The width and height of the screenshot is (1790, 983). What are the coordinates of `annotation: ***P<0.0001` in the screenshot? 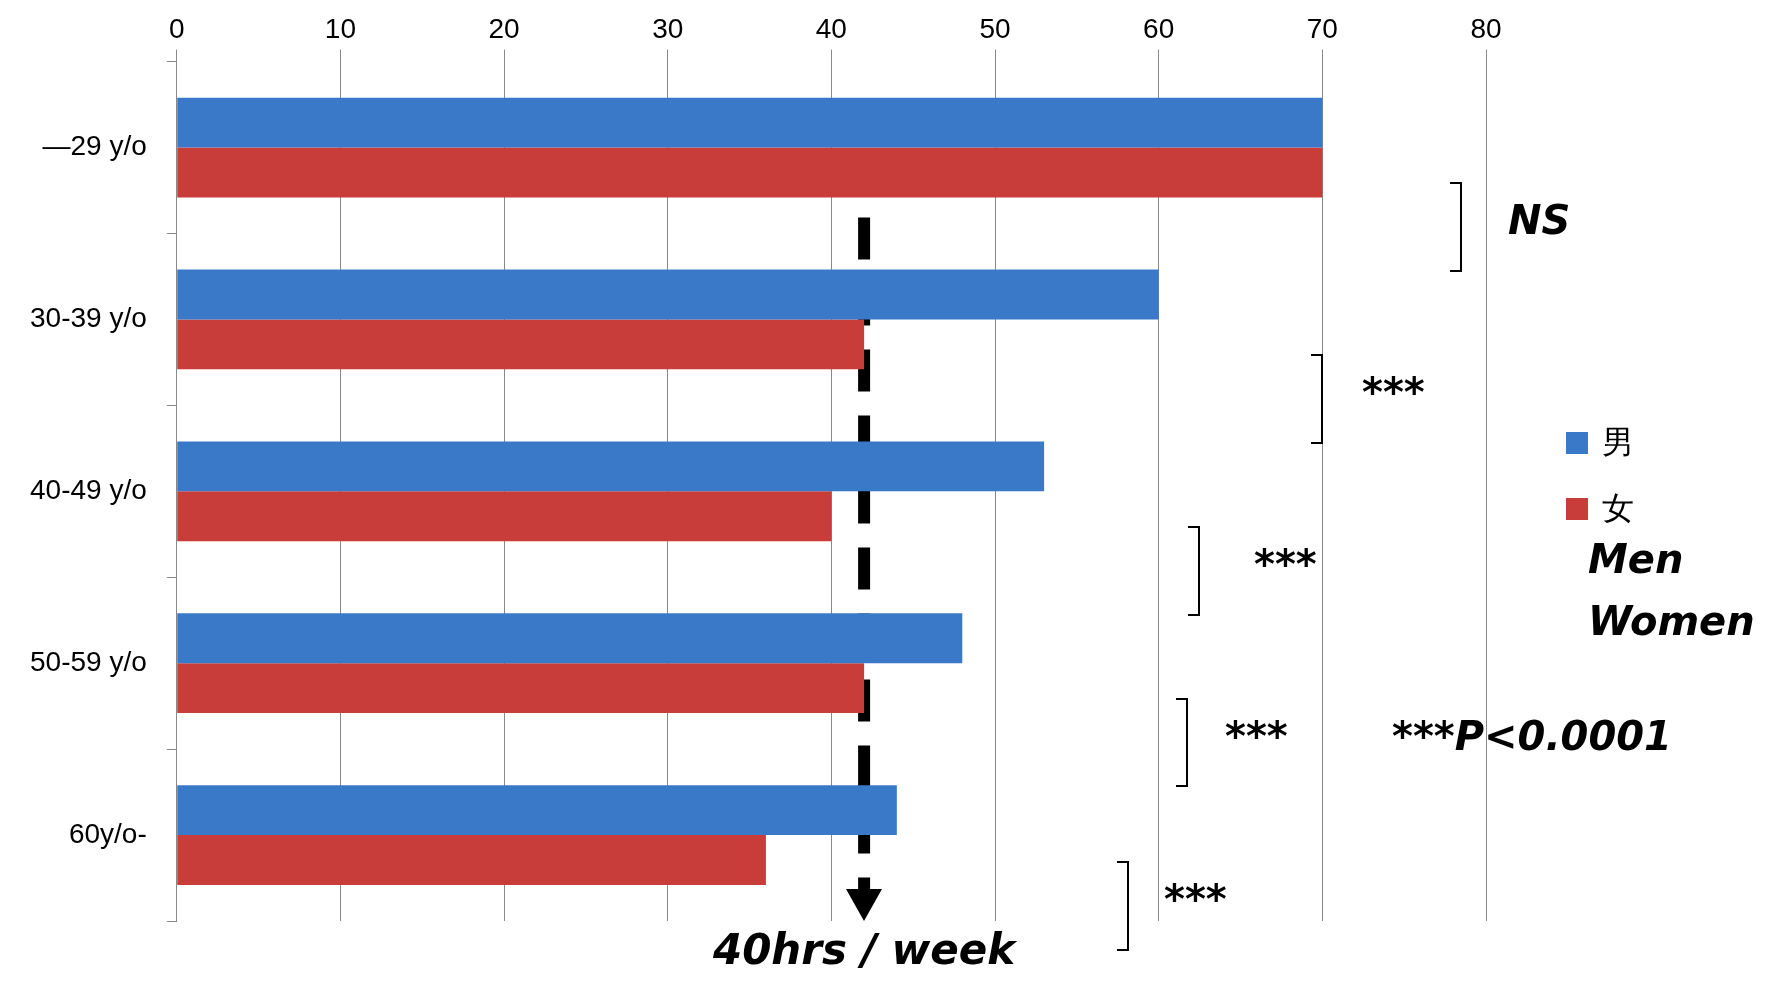 It's located at (1532, 735).